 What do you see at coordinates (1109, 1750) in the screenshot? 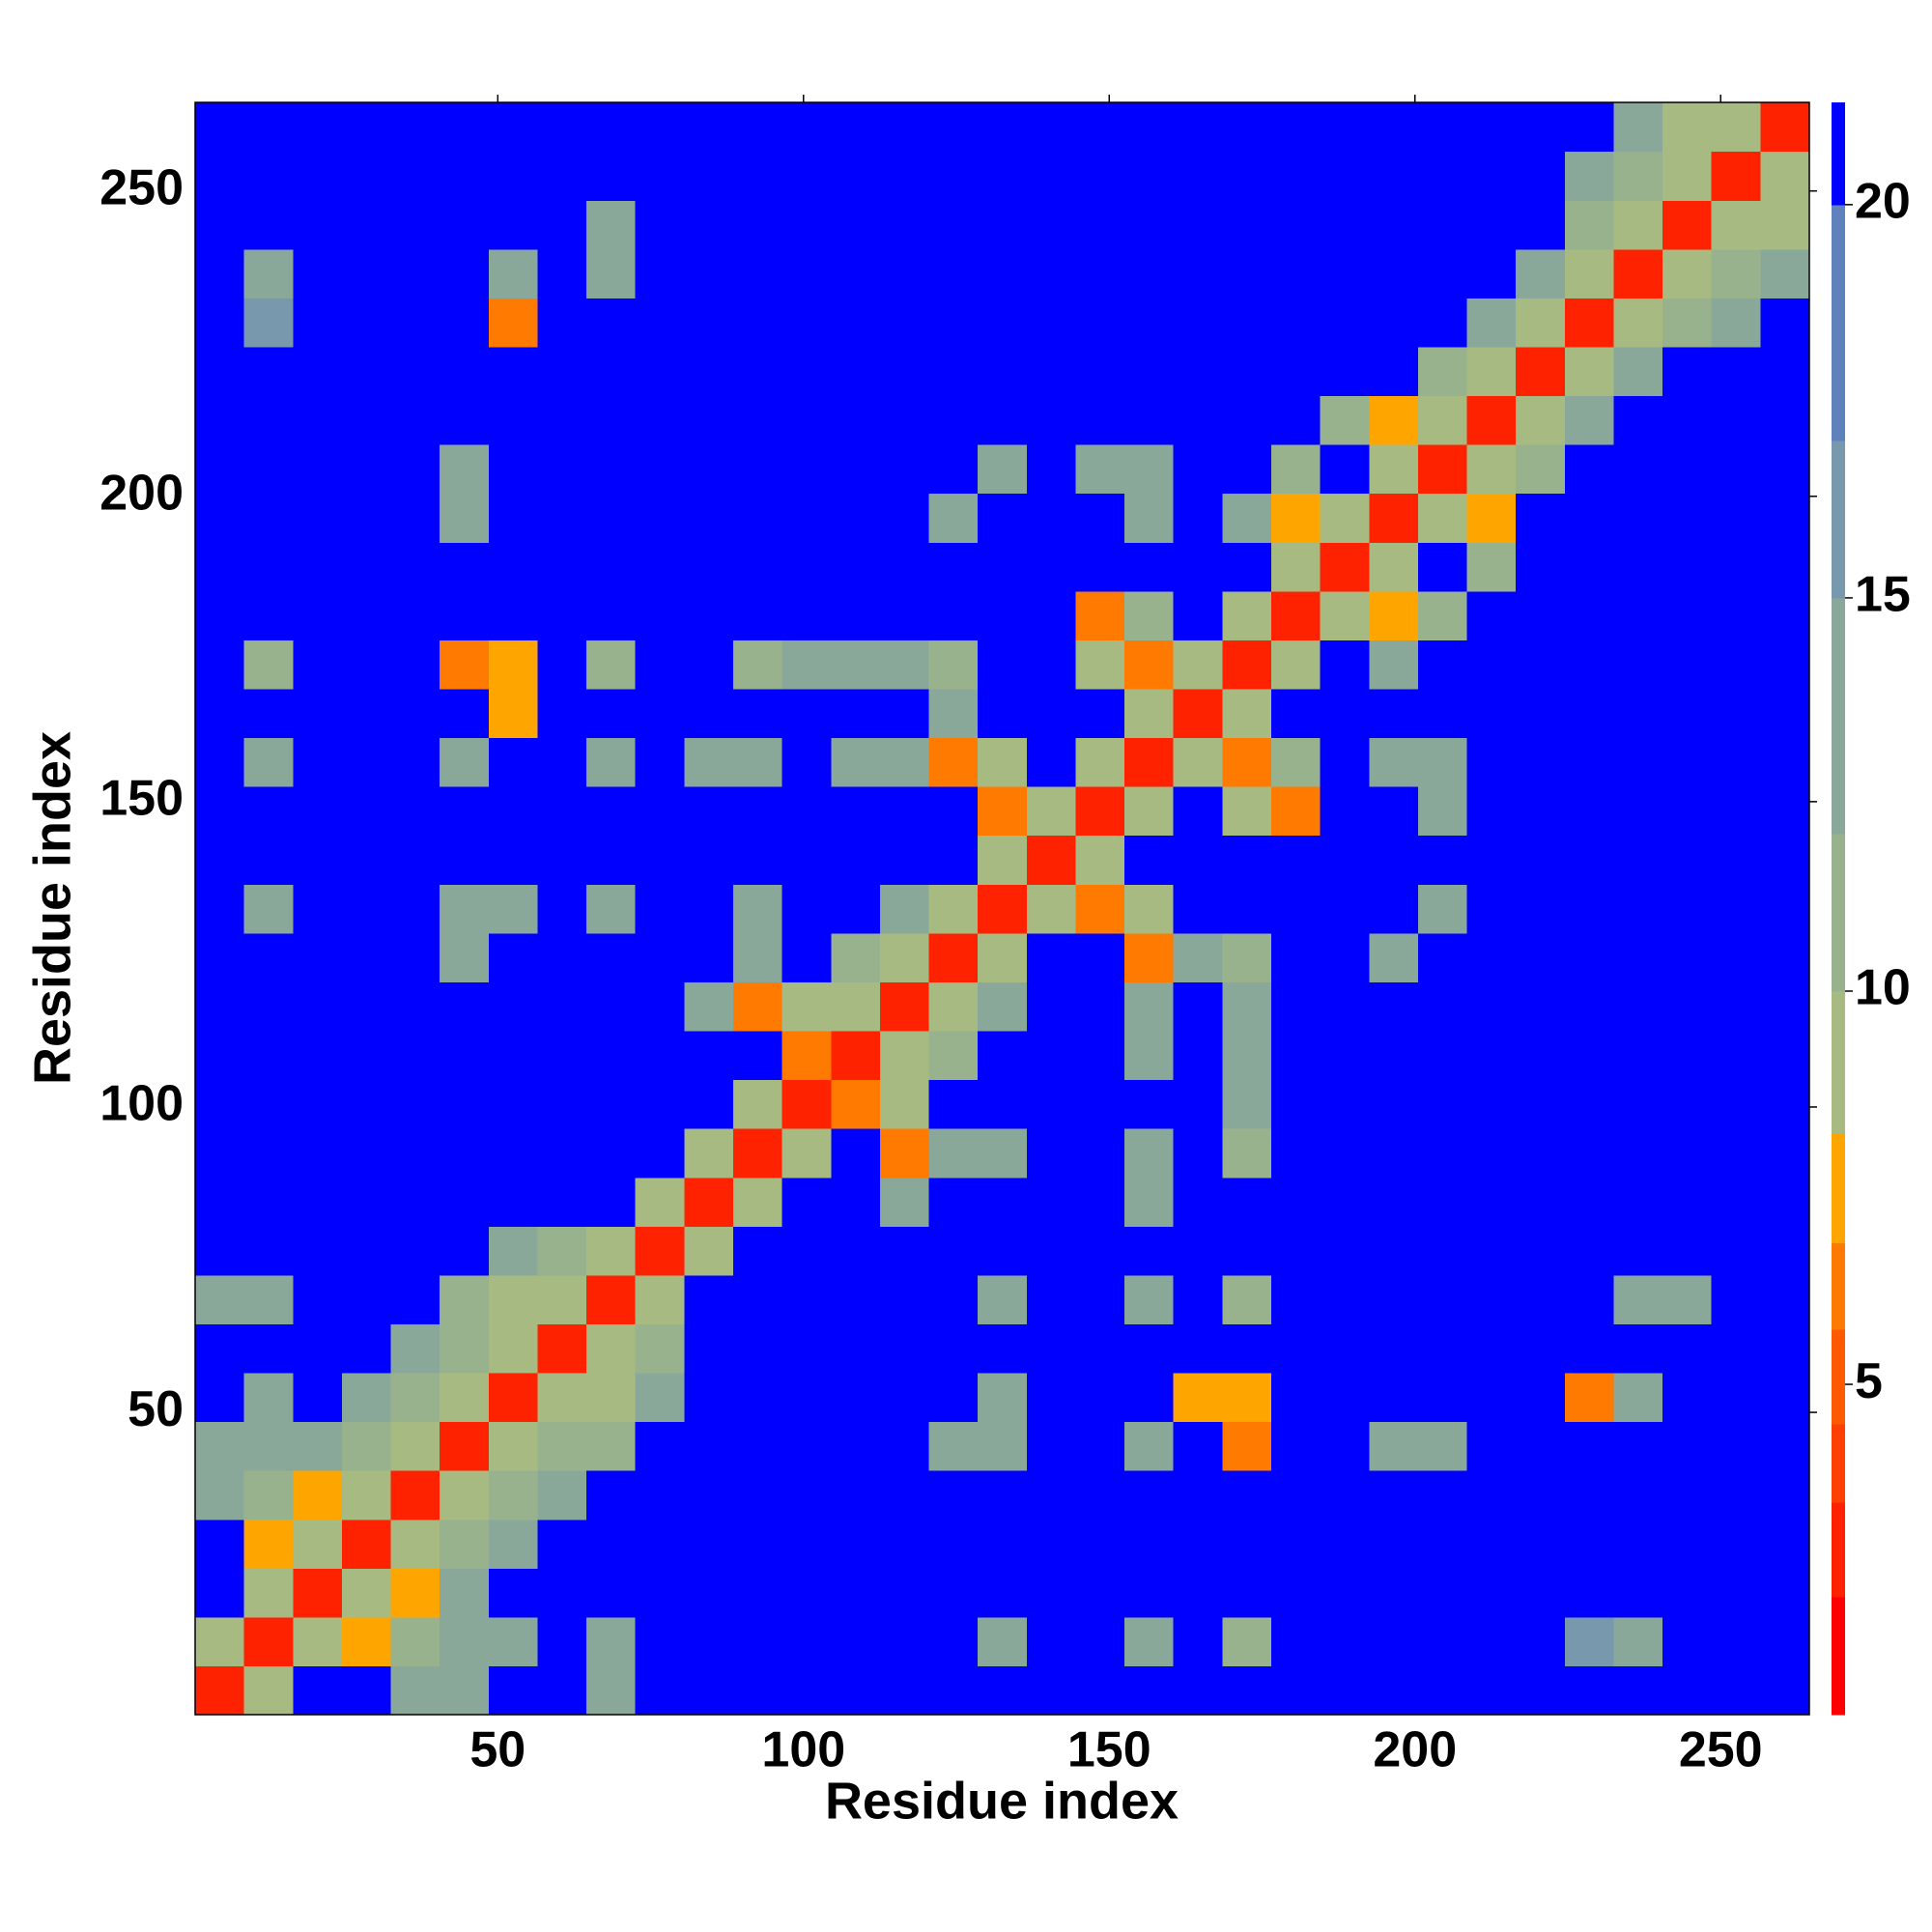
I see `x-tick-label: 150` at bounding box center [1109, 1750].